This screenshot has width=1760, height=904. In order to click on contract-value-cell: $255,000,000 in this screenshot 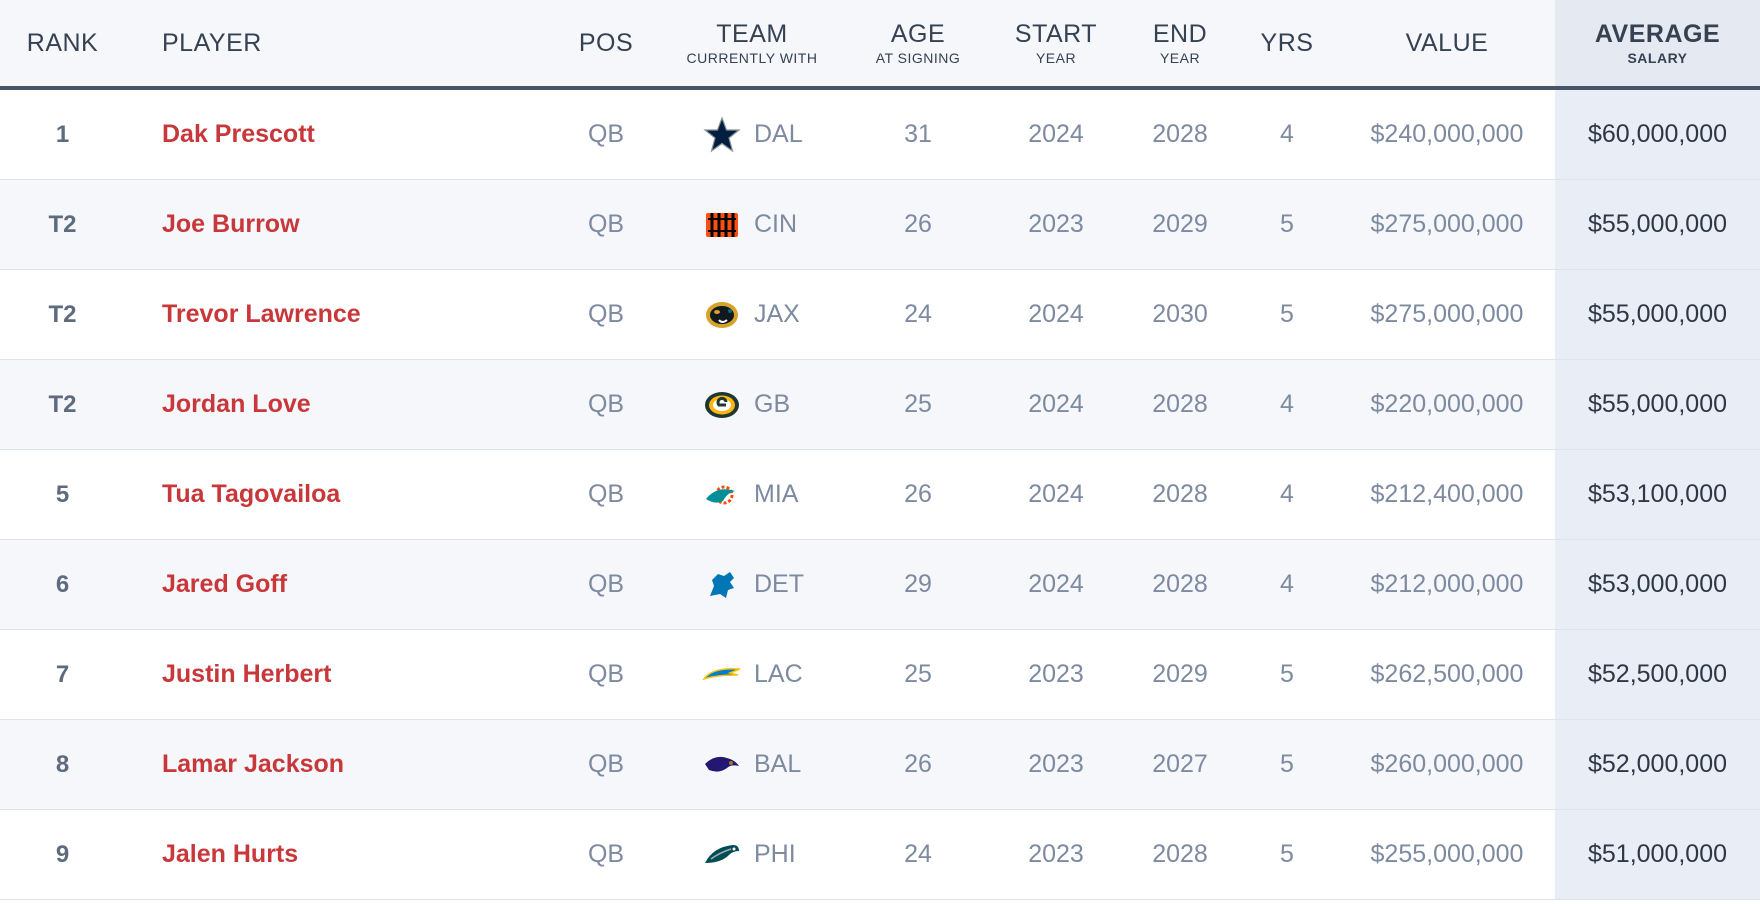, I will do `click(1447, 854)`.